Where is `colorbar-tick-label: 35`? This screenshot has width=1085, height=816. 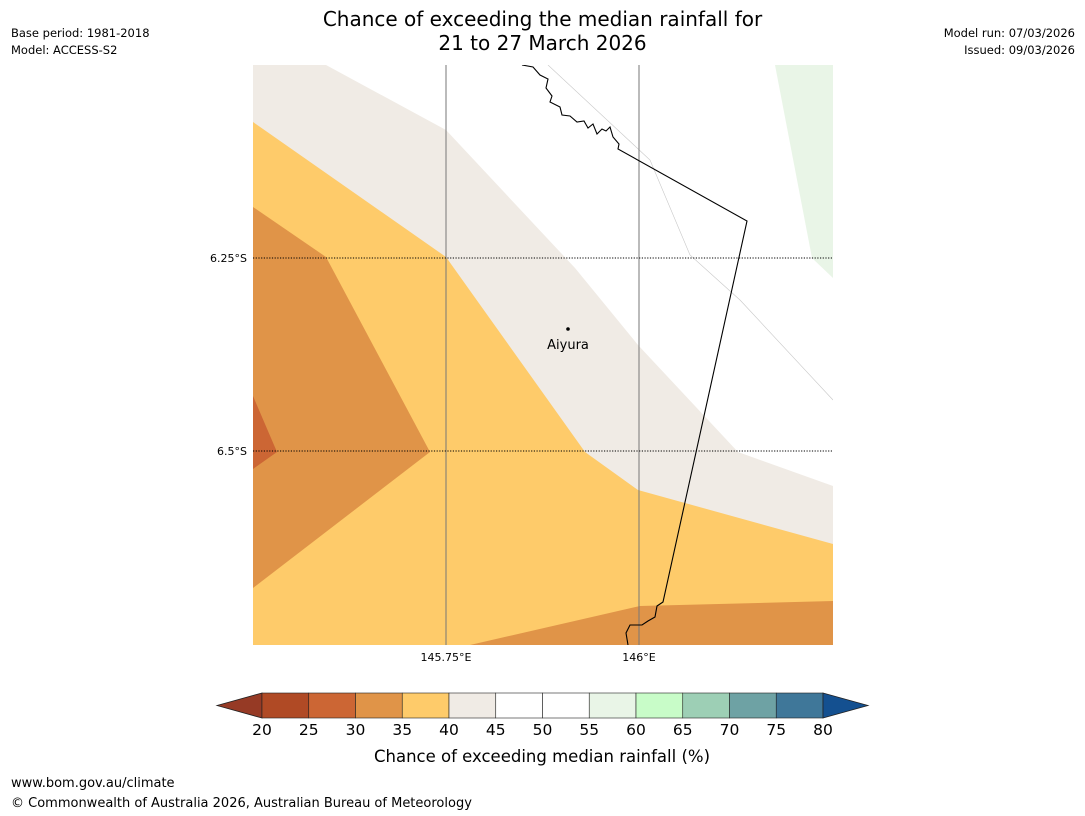 colorbar-tick-label: 35 is located at coordinates (402, 730).